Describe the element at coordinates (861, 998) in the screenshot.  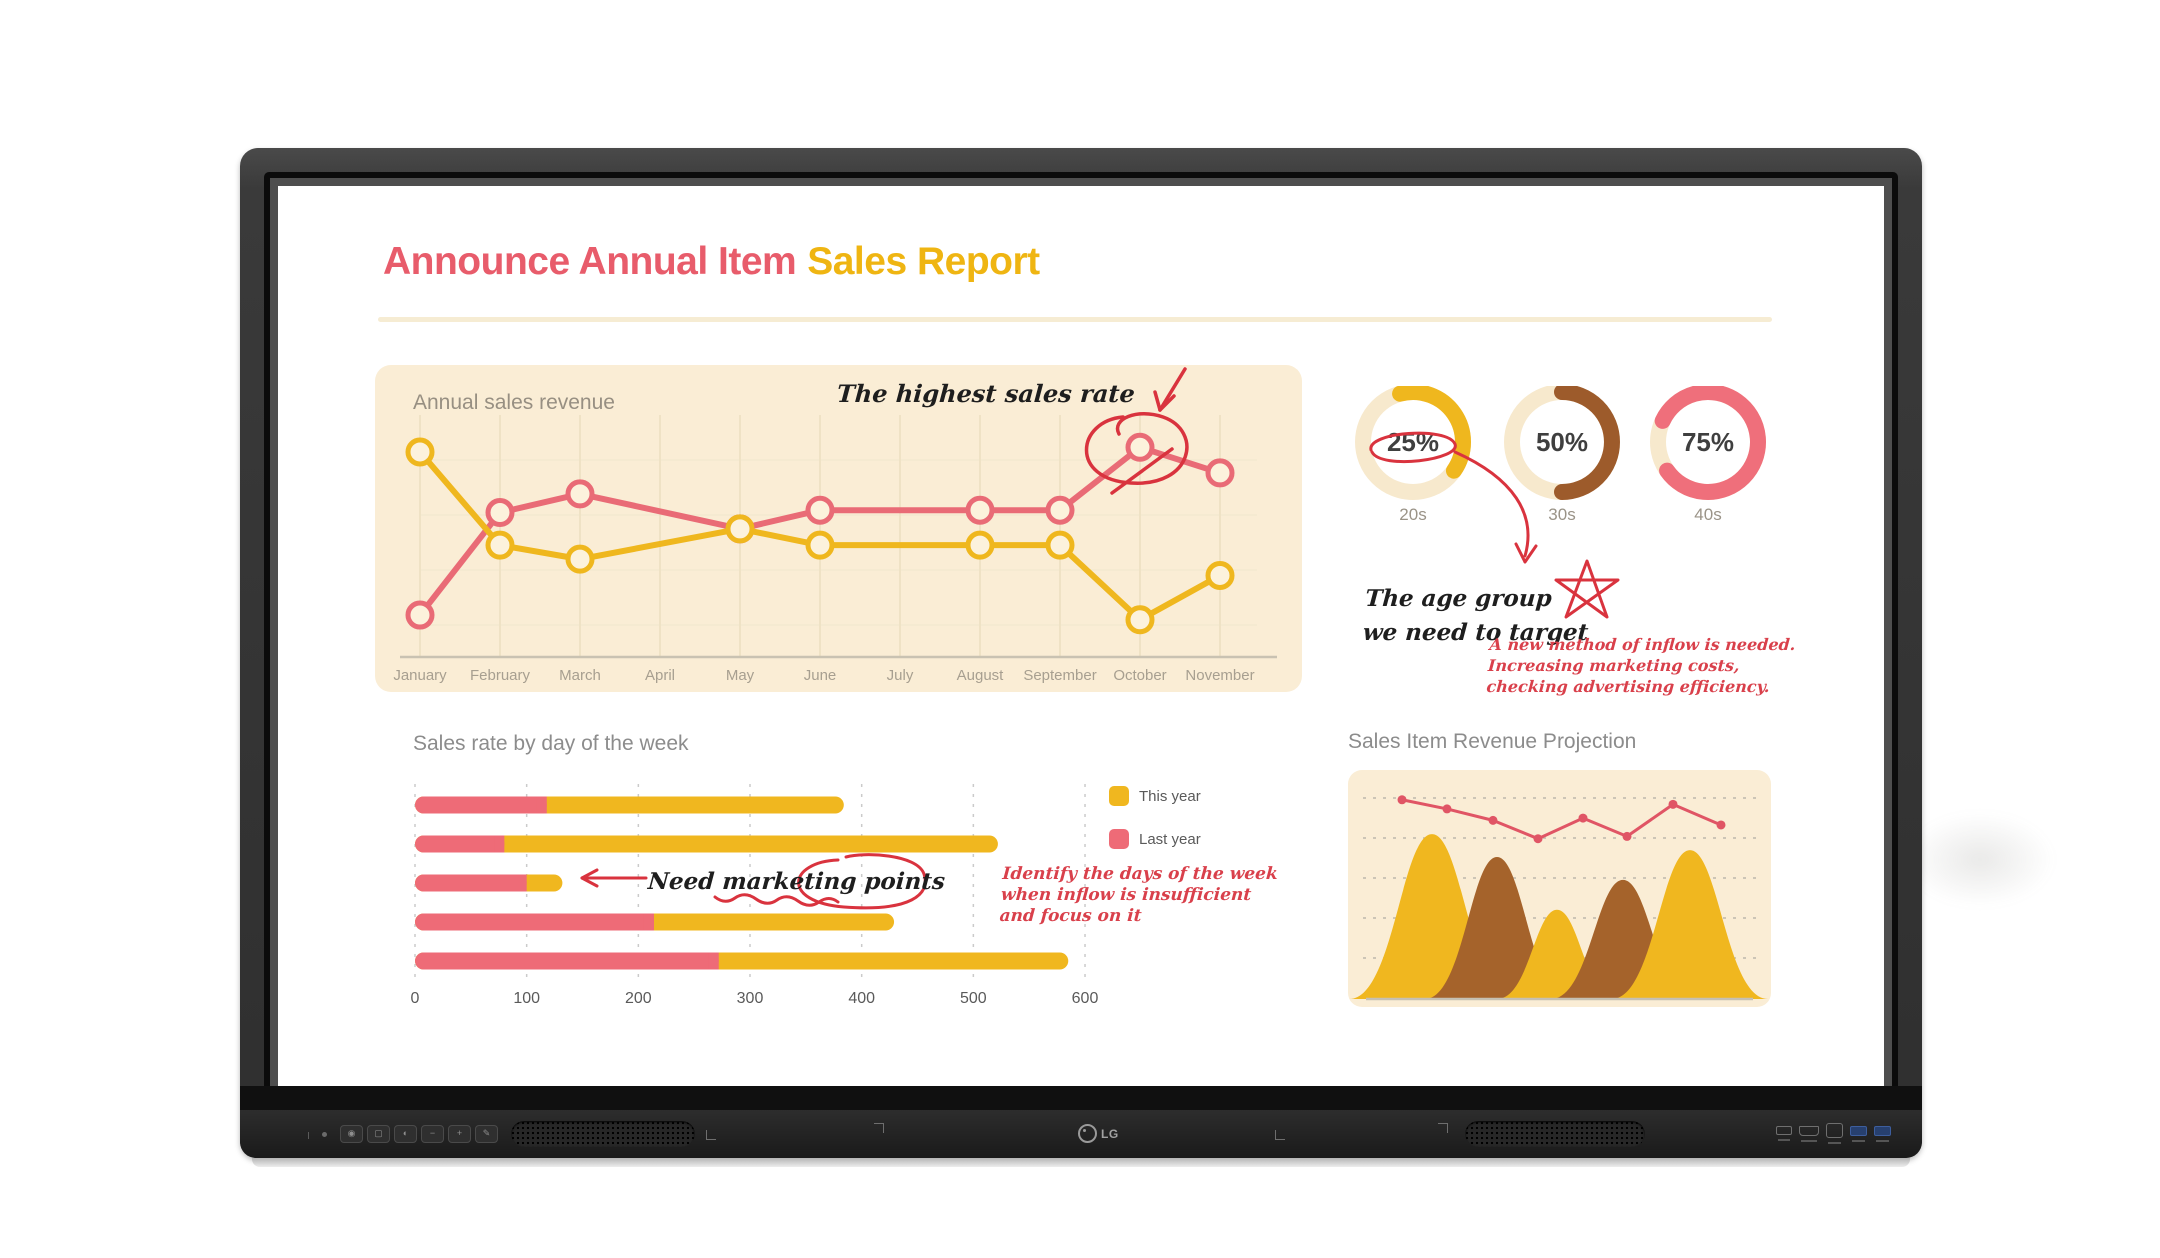
I see `svg-text: 400` at that location.